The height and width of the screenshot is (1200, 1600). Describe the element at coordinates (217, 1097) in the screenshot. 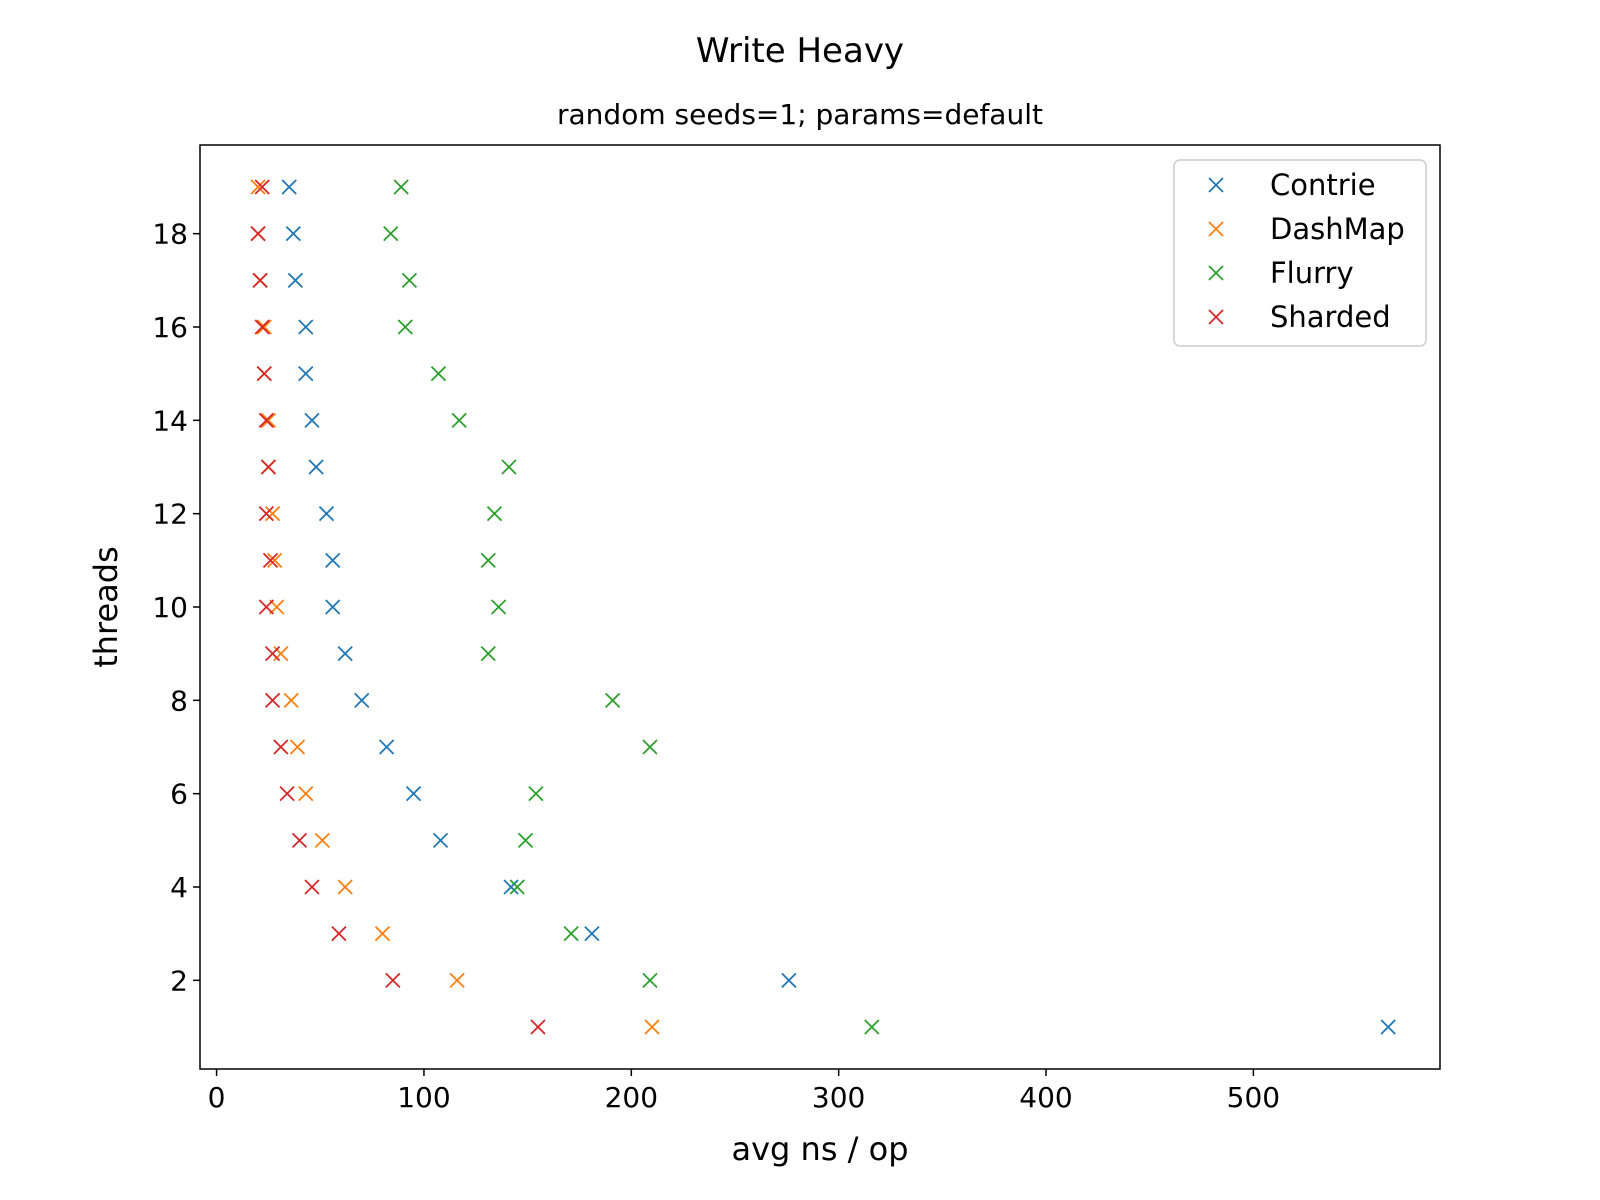

I see `x-tick-label: 0` at that location.